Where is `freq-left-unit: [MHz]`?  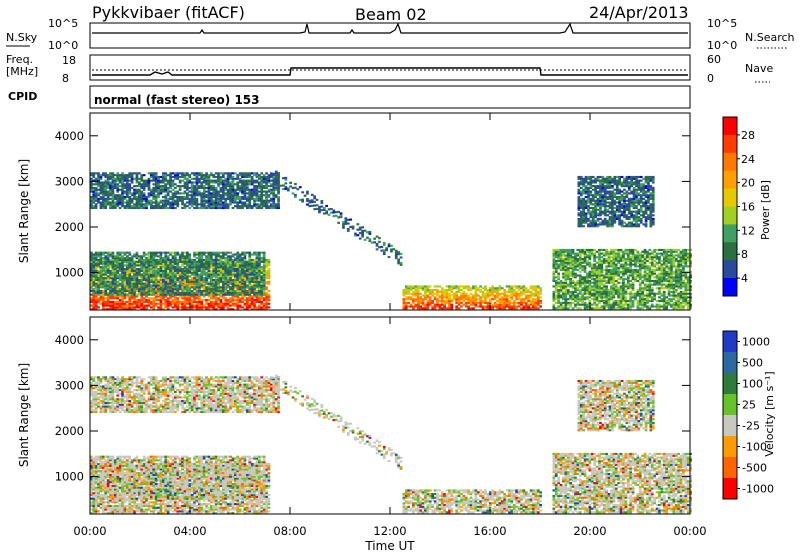
freq-left-unit: [MHz] is located at coordinates (22, 71).